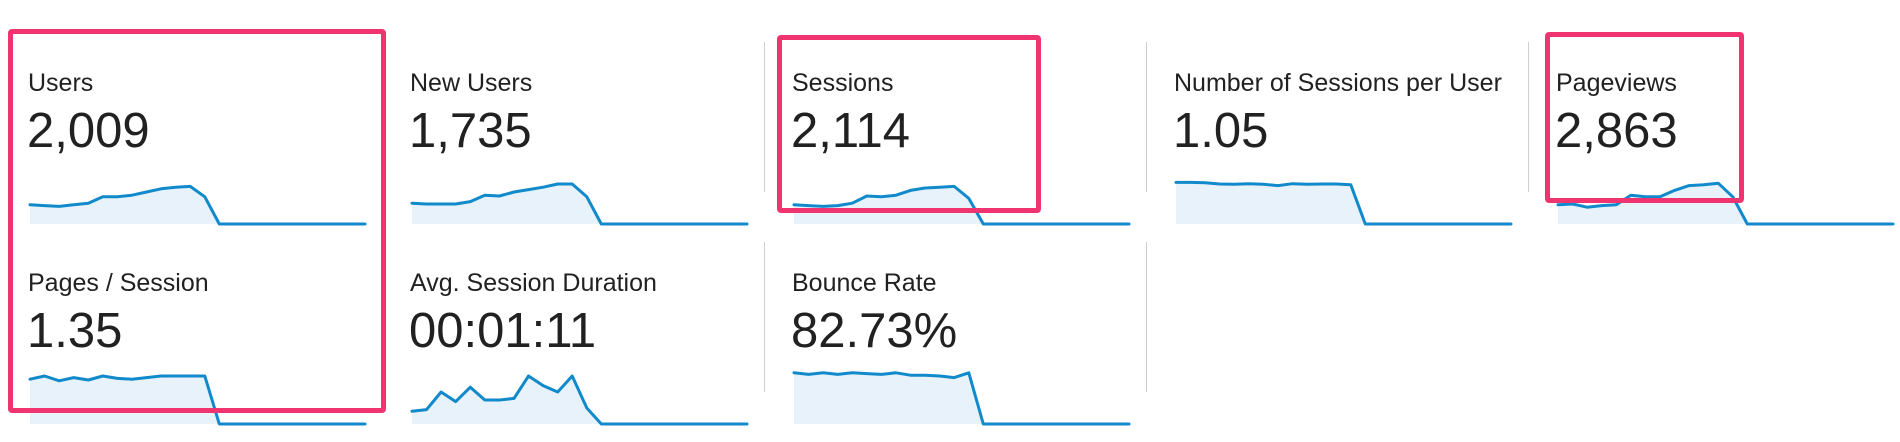  I want to click on metric-pages-per-session: Pages / Session 1.35, so click(190, 342).